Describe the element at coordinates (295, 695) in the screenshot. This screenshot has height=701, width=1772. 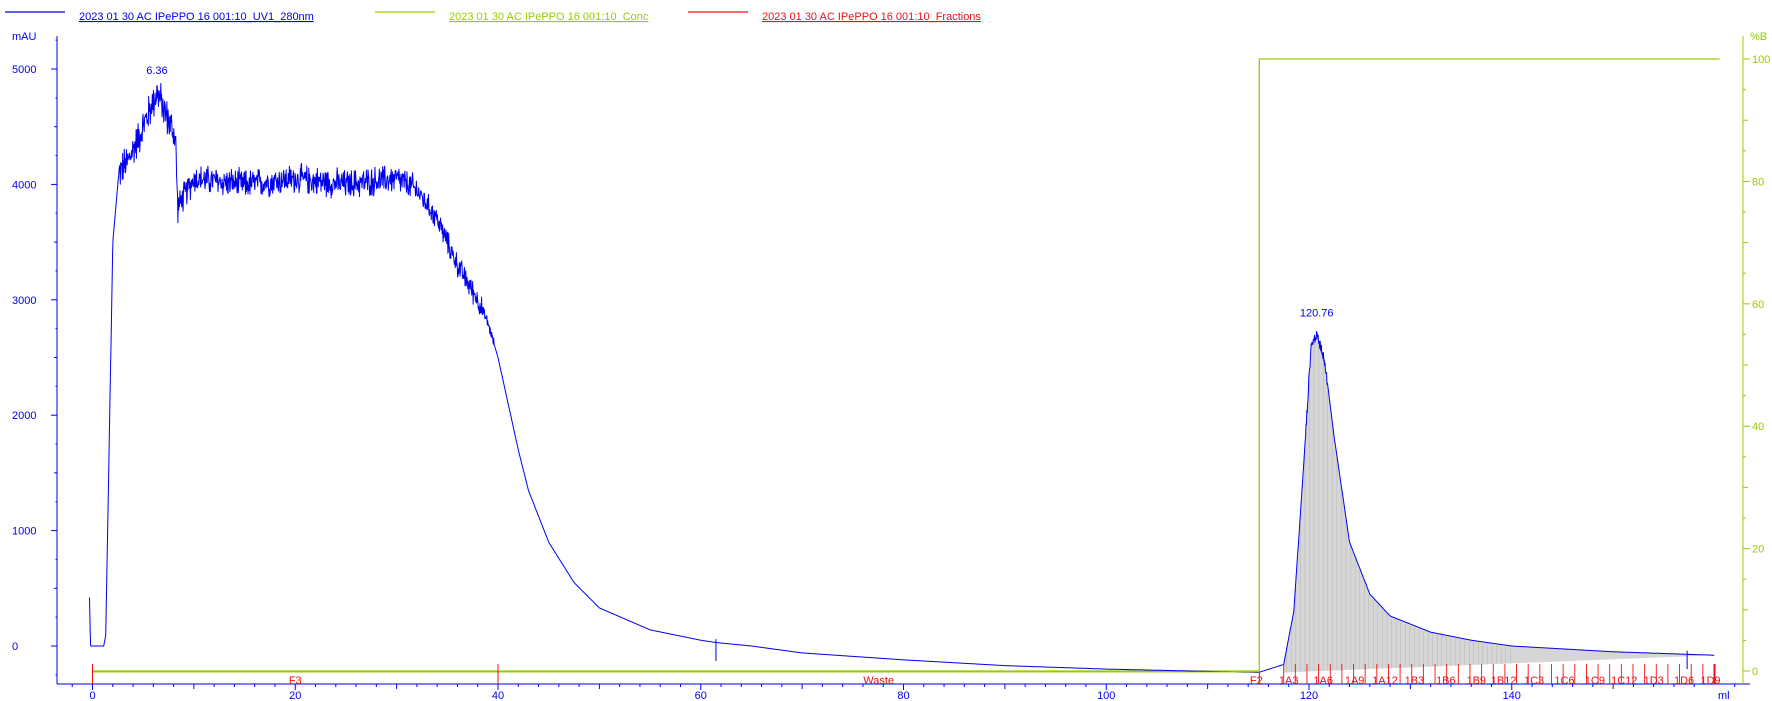
I see `x-tick-label: 20` at that location.